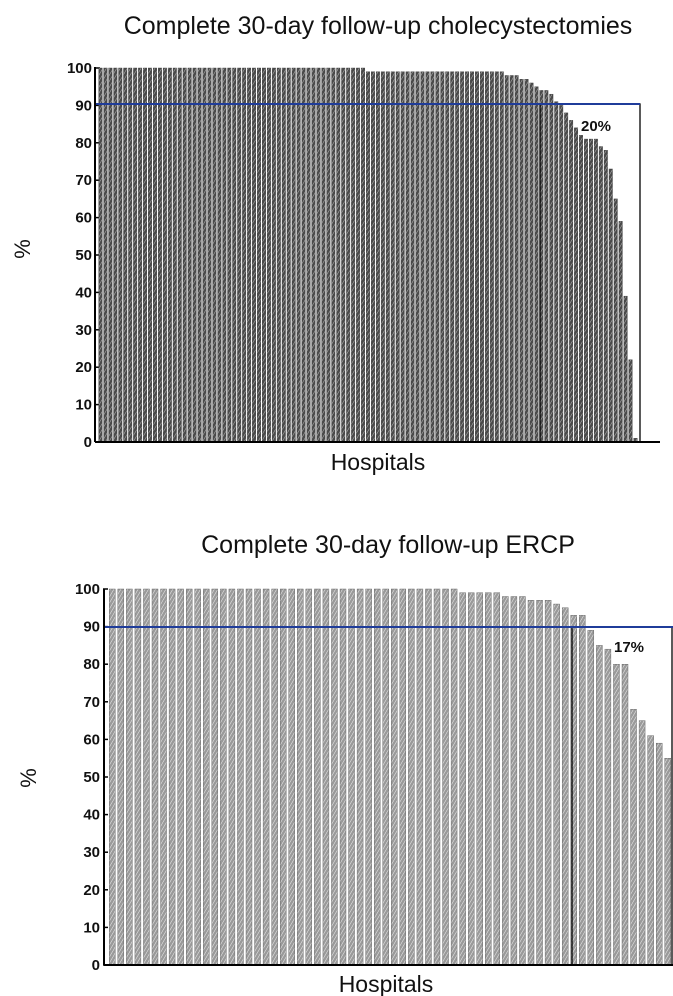 The height and width of the screenshot is (996, 673). What do you see at coordinates (87, 589) in the screenshot?
I see `y-tick-label: 100` at bounding box center [87, 589].